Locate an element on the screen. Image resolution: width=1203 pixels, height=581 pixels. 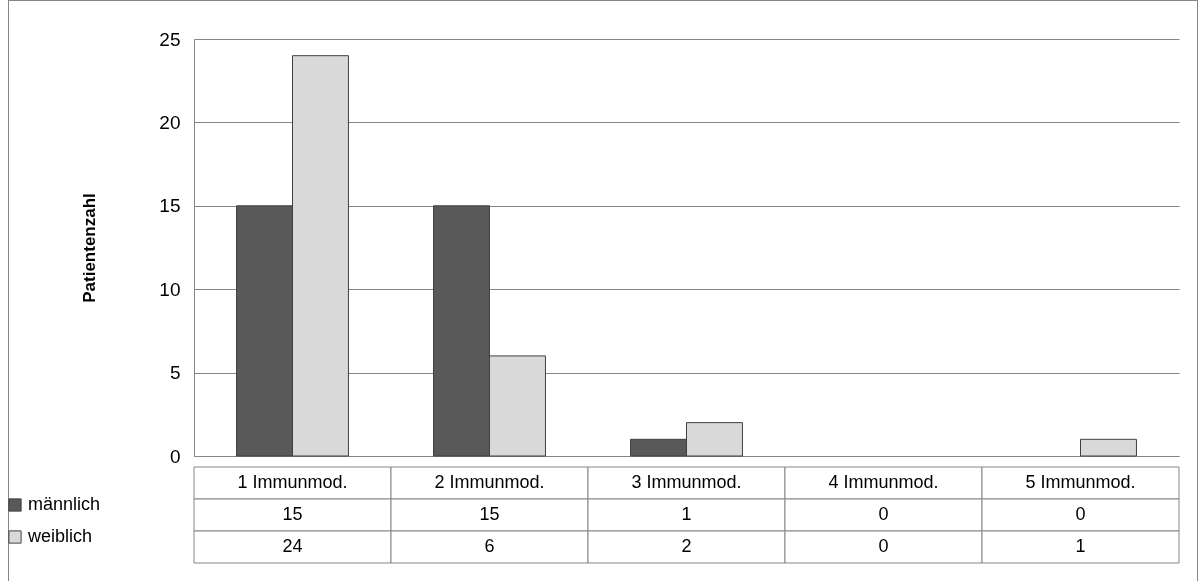
data-label: 24 is located at coordinates (292, 546).